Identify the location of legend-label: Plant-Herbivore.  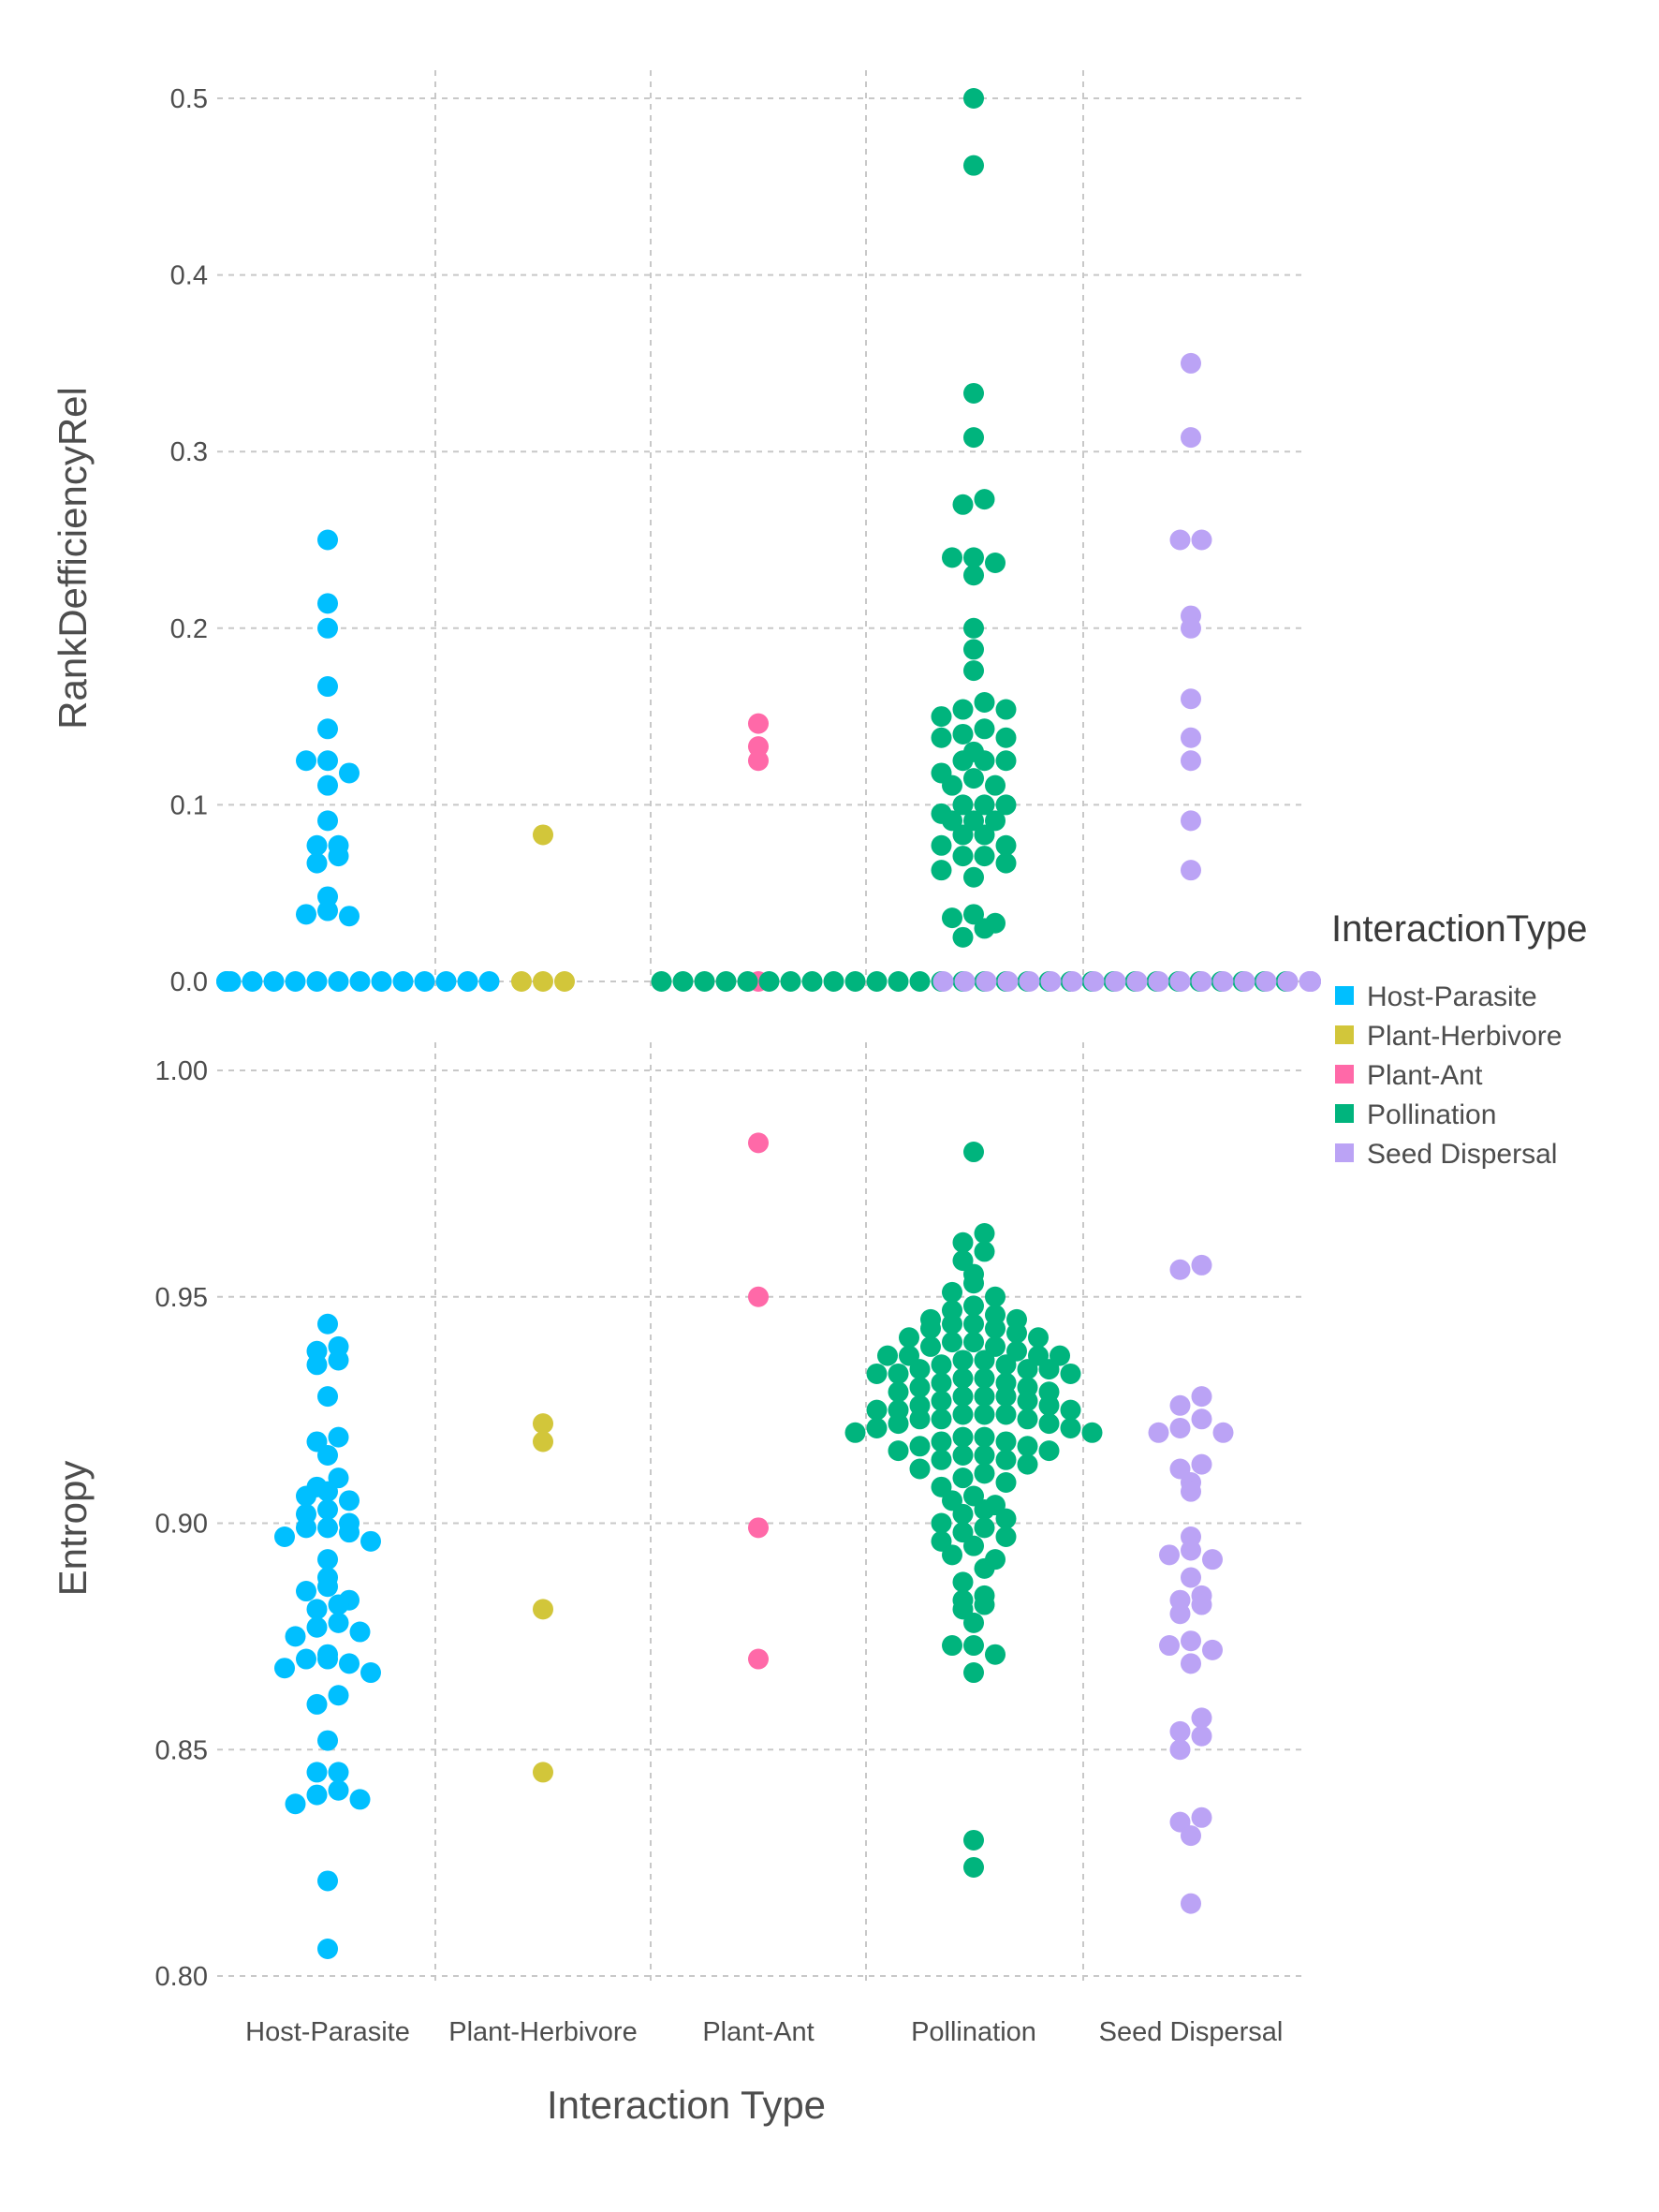
(1464, 1036).